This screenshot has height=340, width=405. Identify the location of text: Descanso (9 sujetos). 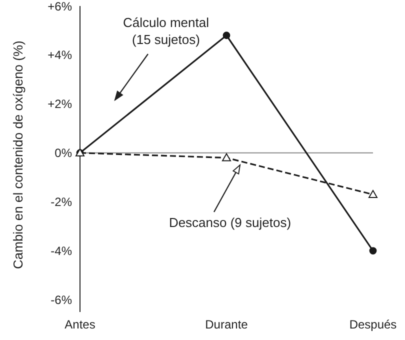
(230, 222).